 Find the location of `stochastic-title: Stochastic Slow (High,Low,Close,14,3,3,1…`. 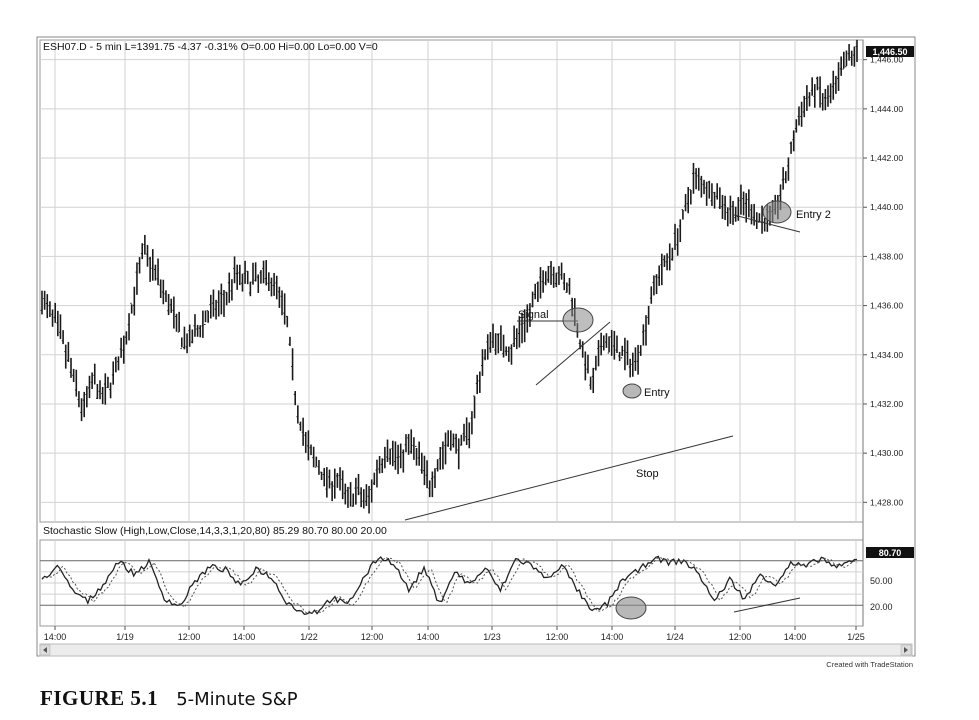

stochastic-title: Stochastic Slow (High,Low,Close,14,3,3,1… is located at coordinates (215, 531).